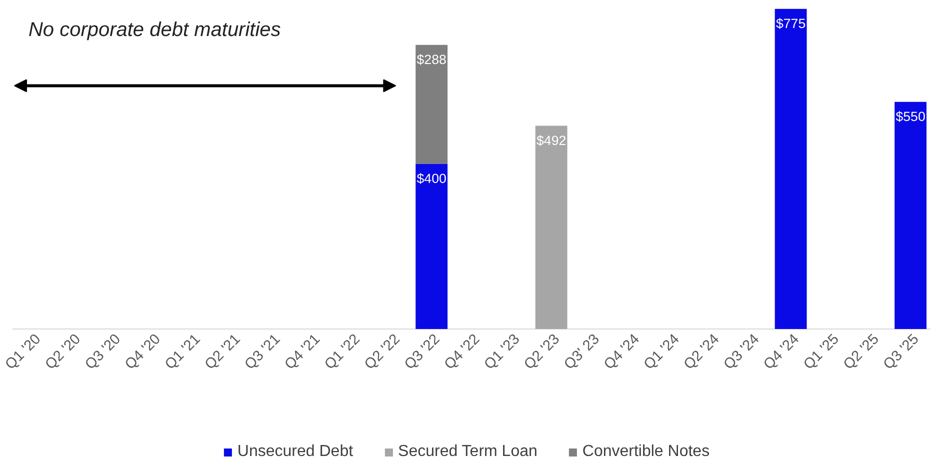  I want to click on legend-label: Secured Term Loan, so click(468, 452).